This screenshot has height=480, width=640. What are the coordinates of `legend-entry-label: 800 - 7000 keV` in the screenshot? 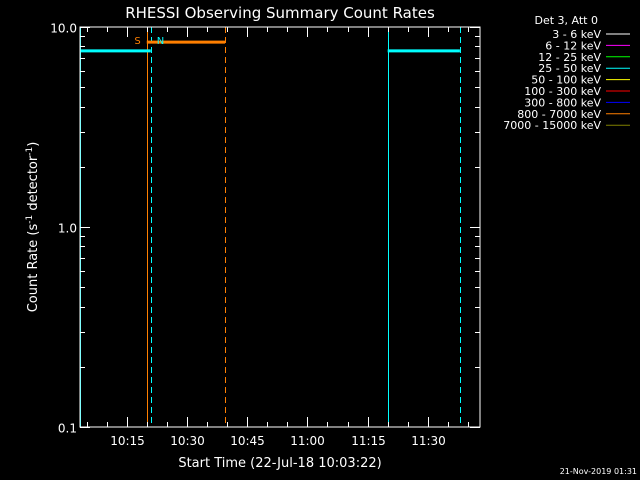 It's located at (559, 114).